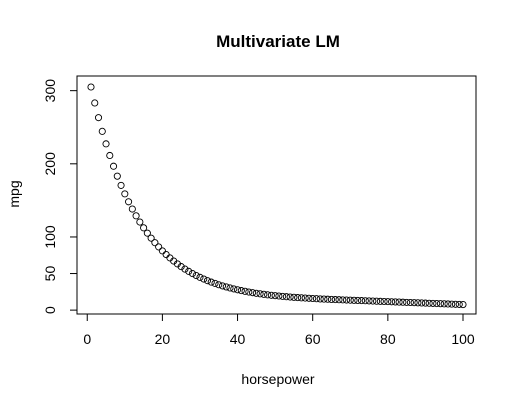 The width and height of the screenshot is (519, 407). What do you see at coordinates (60, 196) in the screenshot?
I see `y-axis: 0 50 100 200 300` at bounding box center [60, 196].